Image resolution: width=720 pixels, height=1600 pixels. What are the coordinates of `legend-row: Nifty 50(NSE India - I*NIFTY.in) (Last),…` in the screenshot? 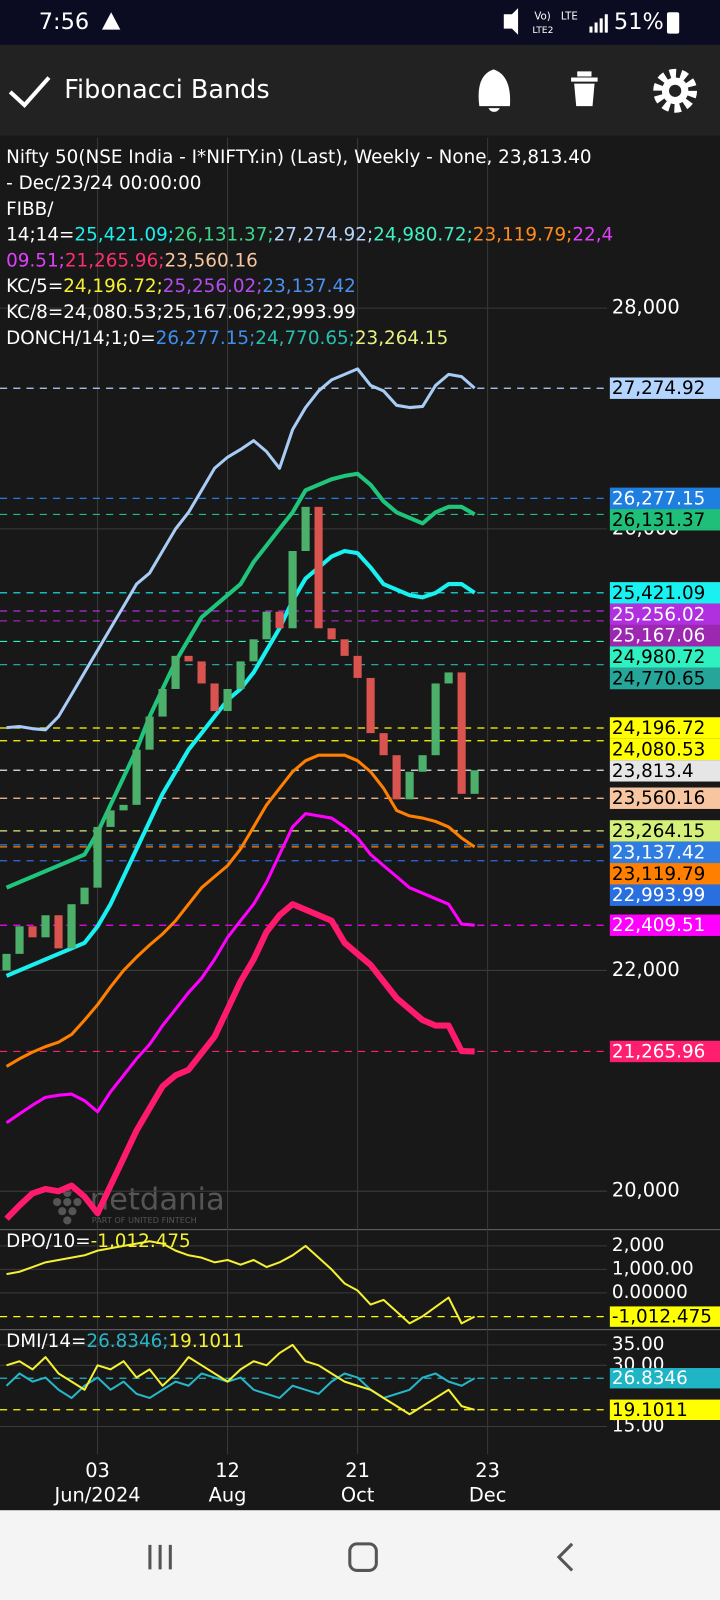 It's located at (298, 157).